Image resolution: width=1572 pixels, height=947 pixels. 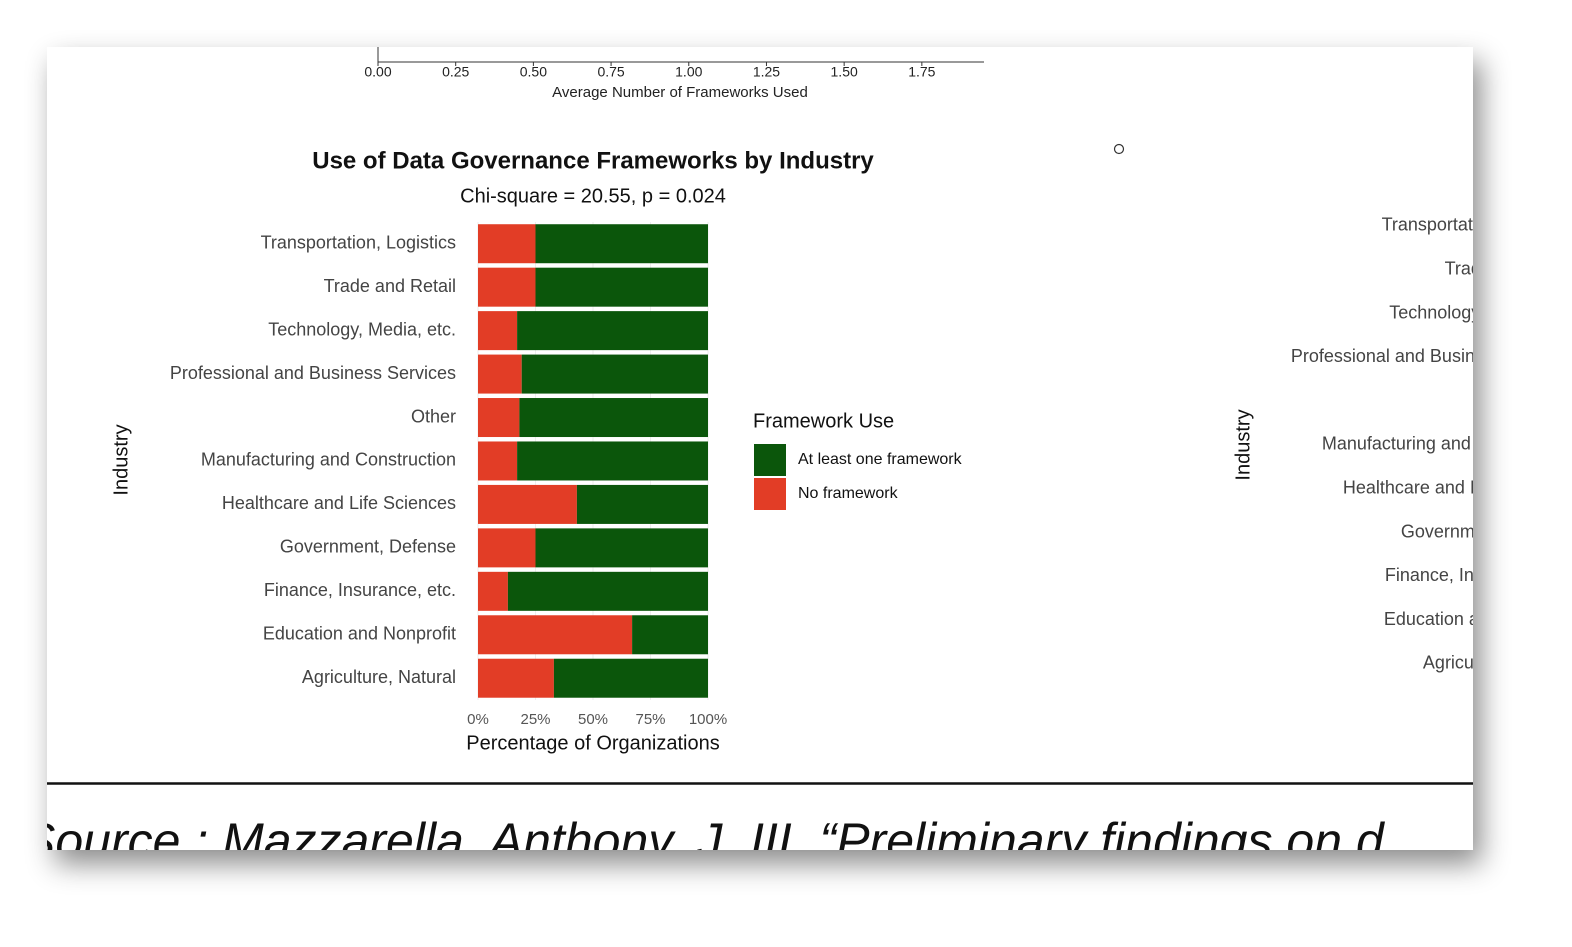 What do you see at coordinates (455, 72) in the screenshot?
I see `x-tick-label: 0.25` at bounding box center [455, 72].